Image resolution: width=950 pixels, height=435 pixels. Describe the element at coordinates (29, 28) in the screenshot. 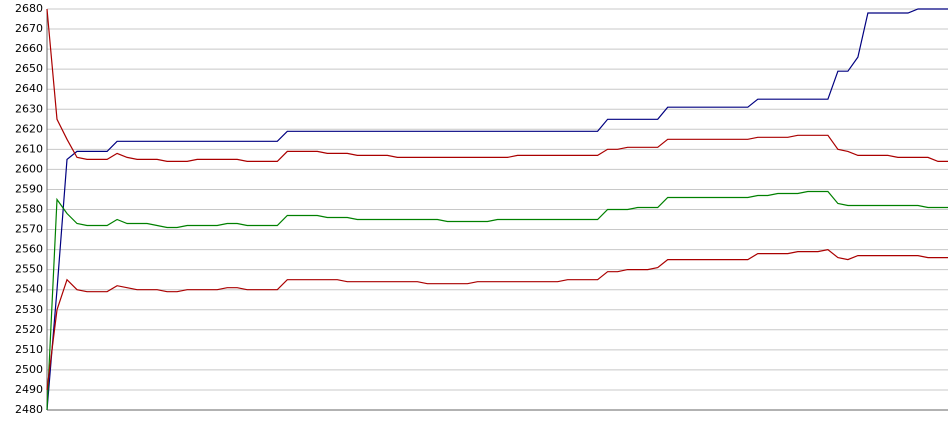

I see `y-tick-label: 2670` at that location.